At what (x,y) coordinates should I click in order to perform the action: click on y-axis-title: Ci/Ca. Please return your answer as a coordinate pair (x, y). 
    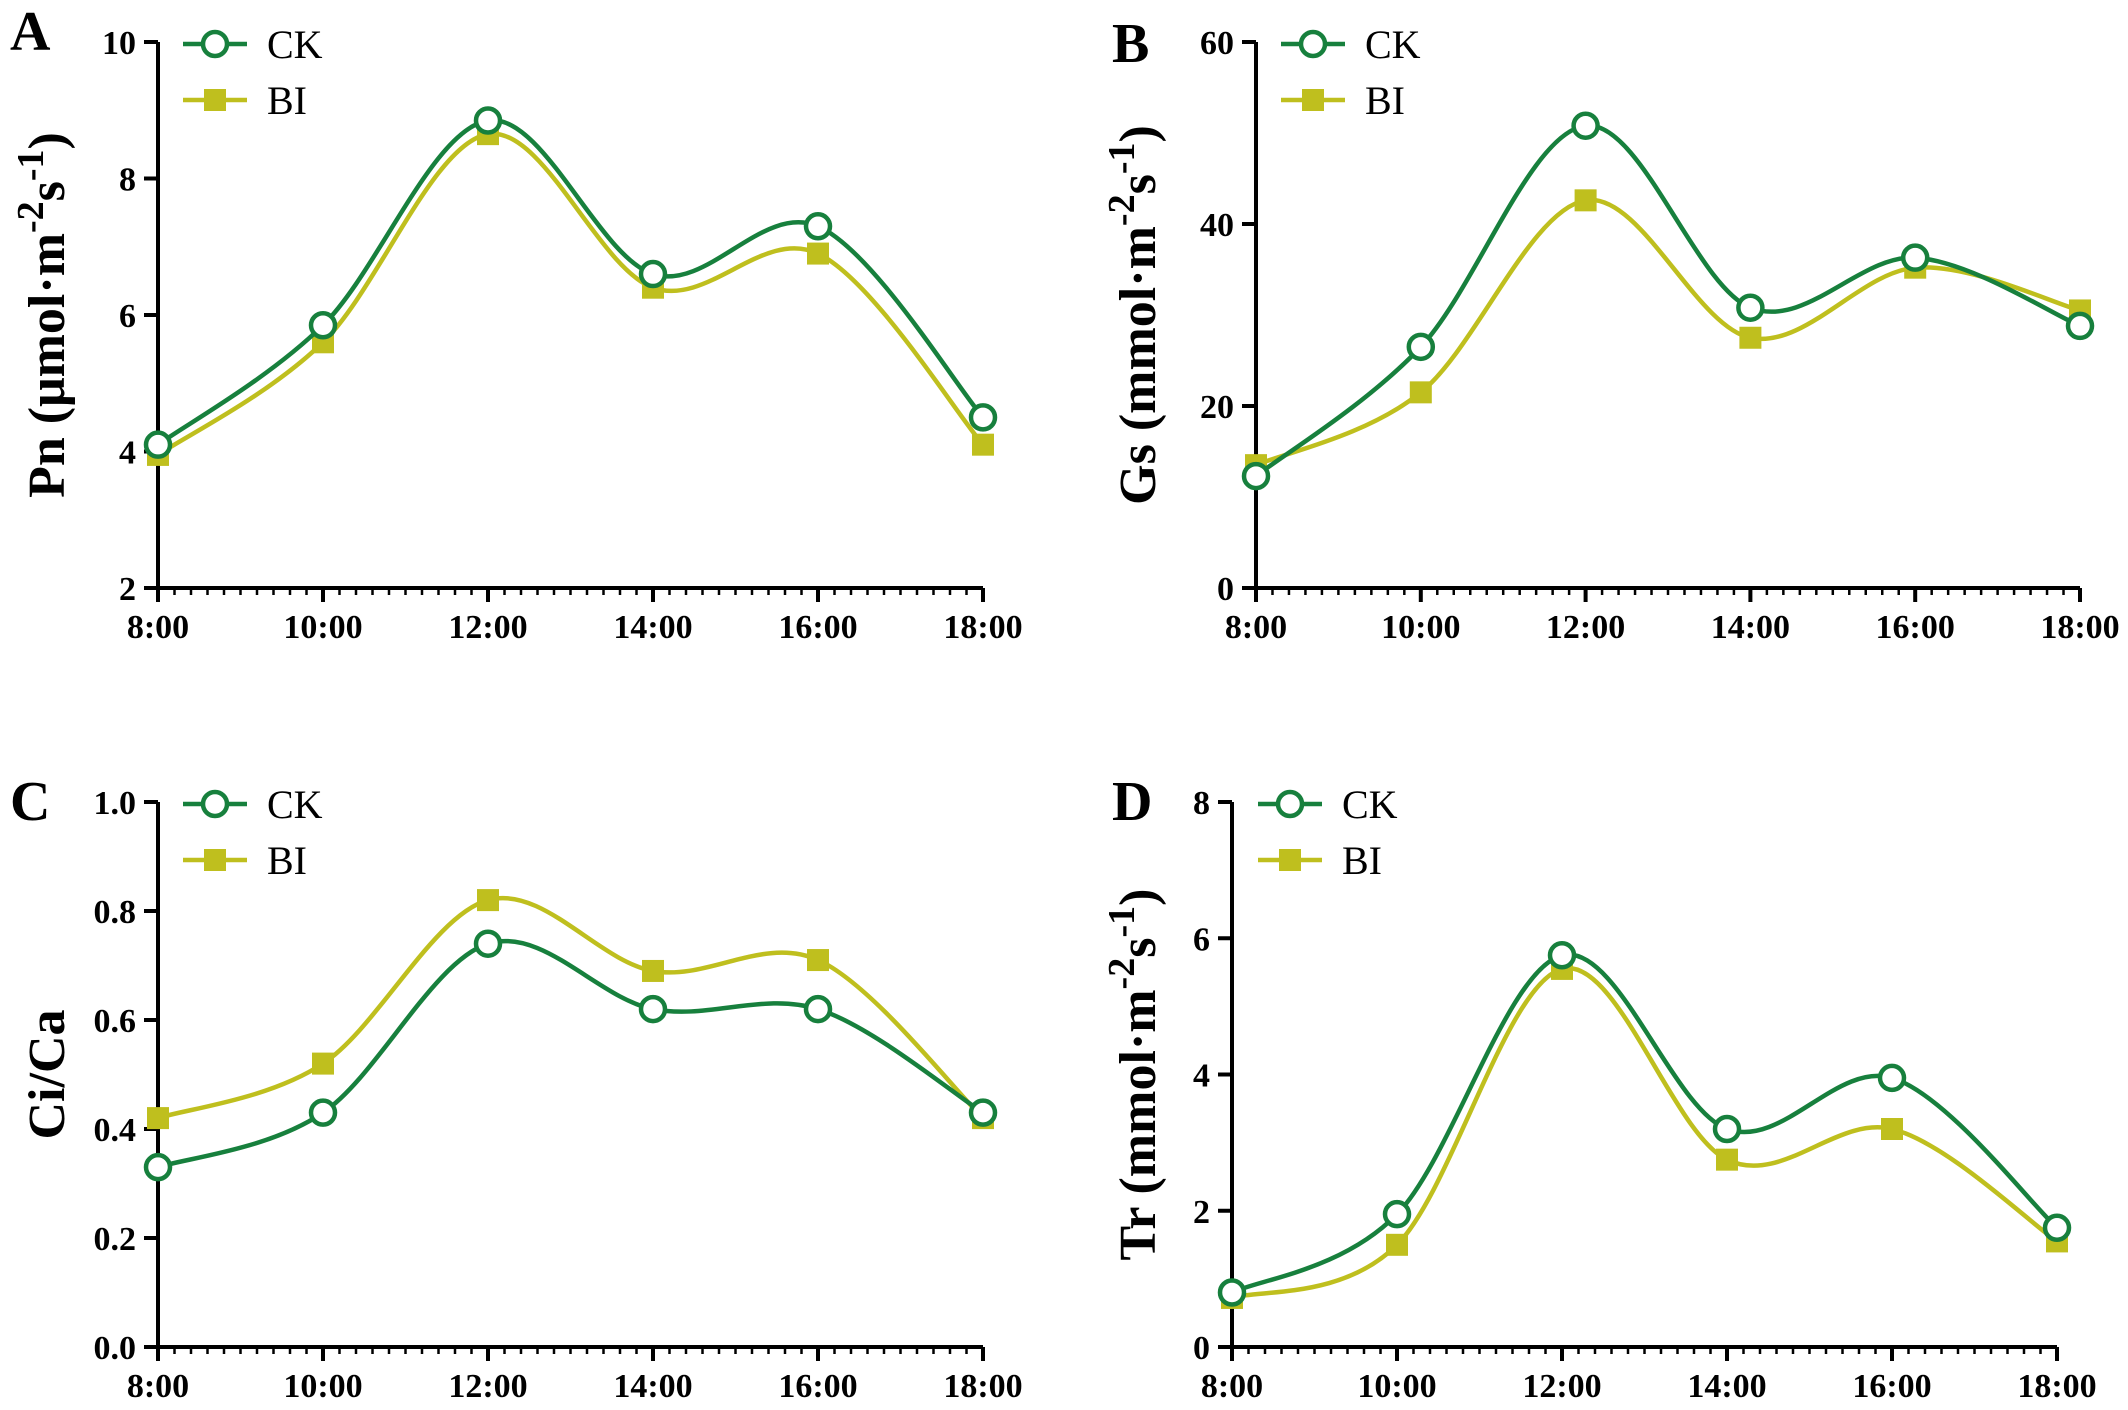
    Looking at the image, I should click on (47, 1075).